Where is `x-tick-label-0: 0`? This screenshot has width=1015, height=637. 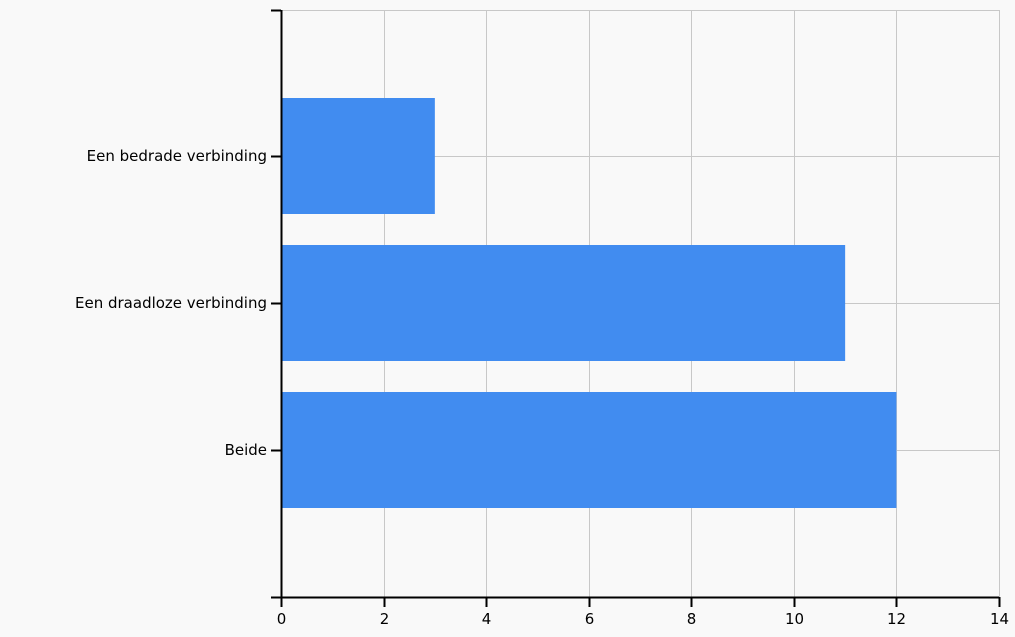 x-tick-label-0: 0 is located at coordinates (282, 619).